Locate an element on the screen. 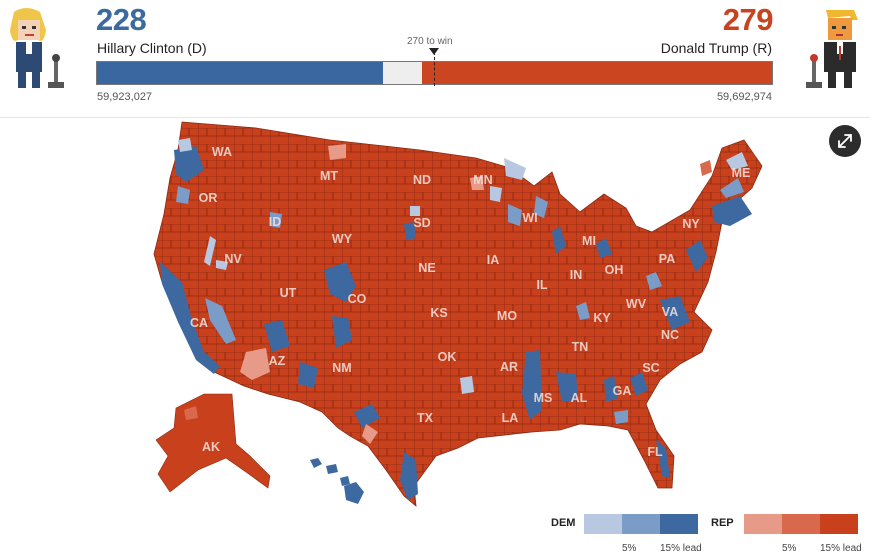 The width and height of the screenshot is (870, 559). state-label-sd: SD is located at coordinates (421, 223).